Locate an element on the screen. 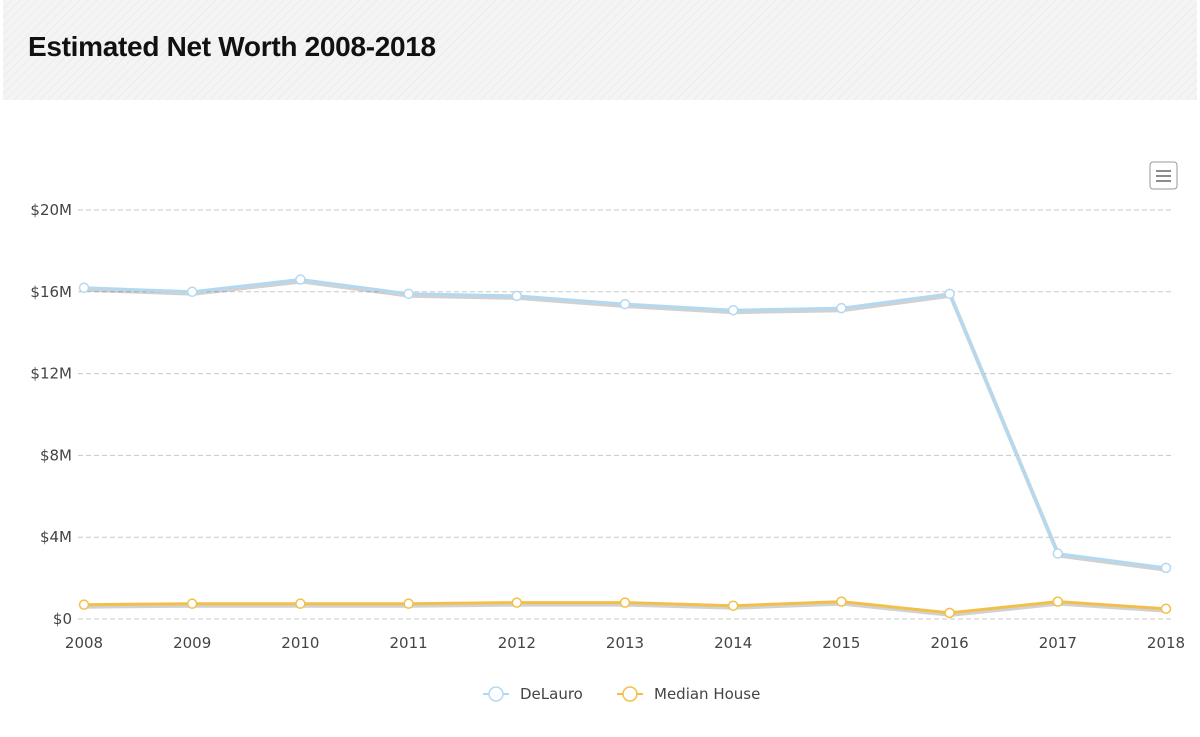 The image size is (1200, 737). y-tick-label: $16M is located at coordinates (51, 292).